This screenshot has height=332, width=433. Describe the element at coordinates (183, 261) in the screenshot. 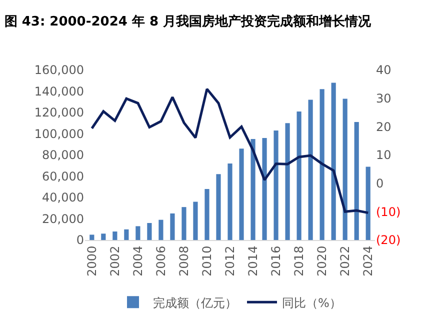

I see `x-tick-label: 2008` at that location.